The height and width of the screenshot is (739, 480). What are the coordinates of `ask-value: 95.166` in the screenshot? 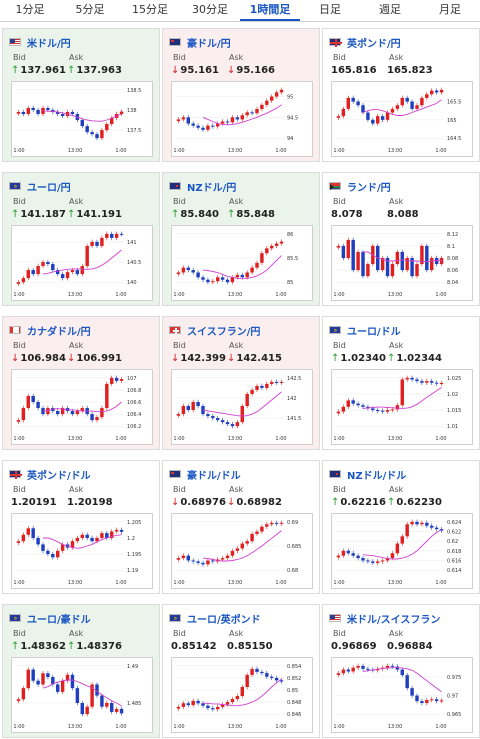 It's located at (255, 70).